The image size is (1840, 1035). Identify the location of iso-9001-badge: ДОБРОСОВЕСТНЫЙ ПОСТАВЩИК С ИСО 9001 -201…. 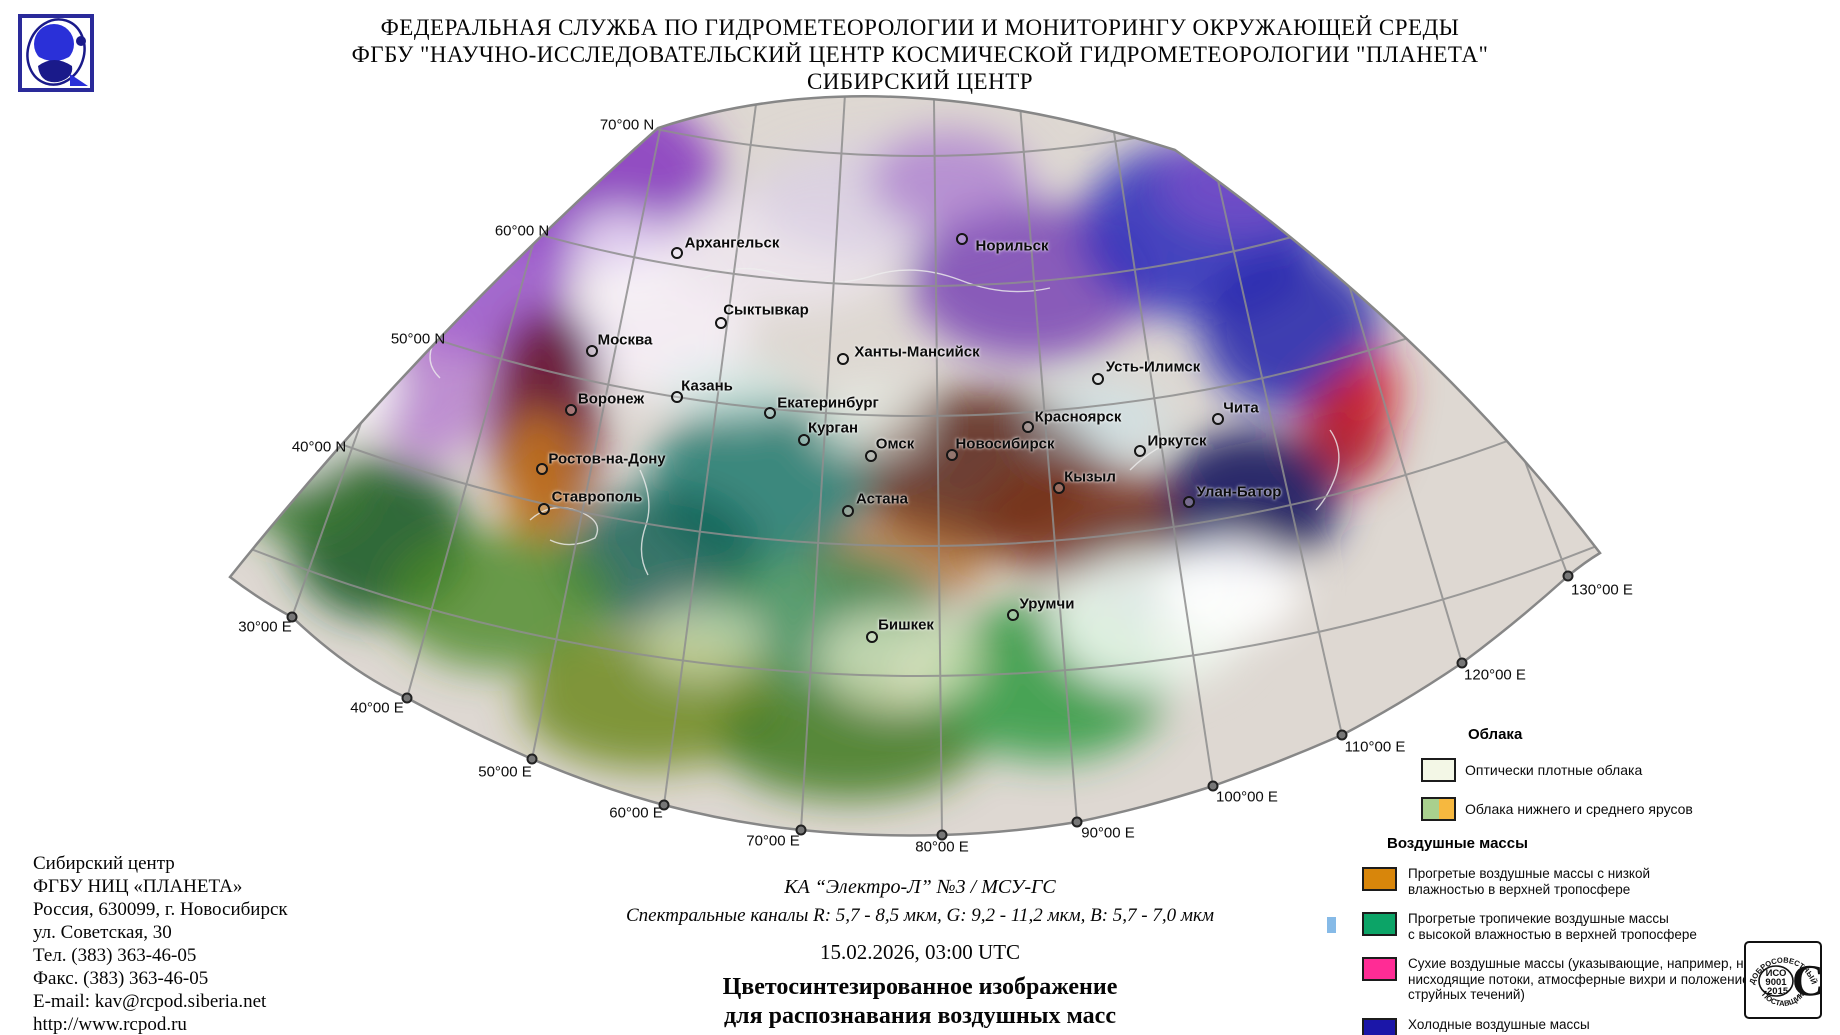
(1784, 980).